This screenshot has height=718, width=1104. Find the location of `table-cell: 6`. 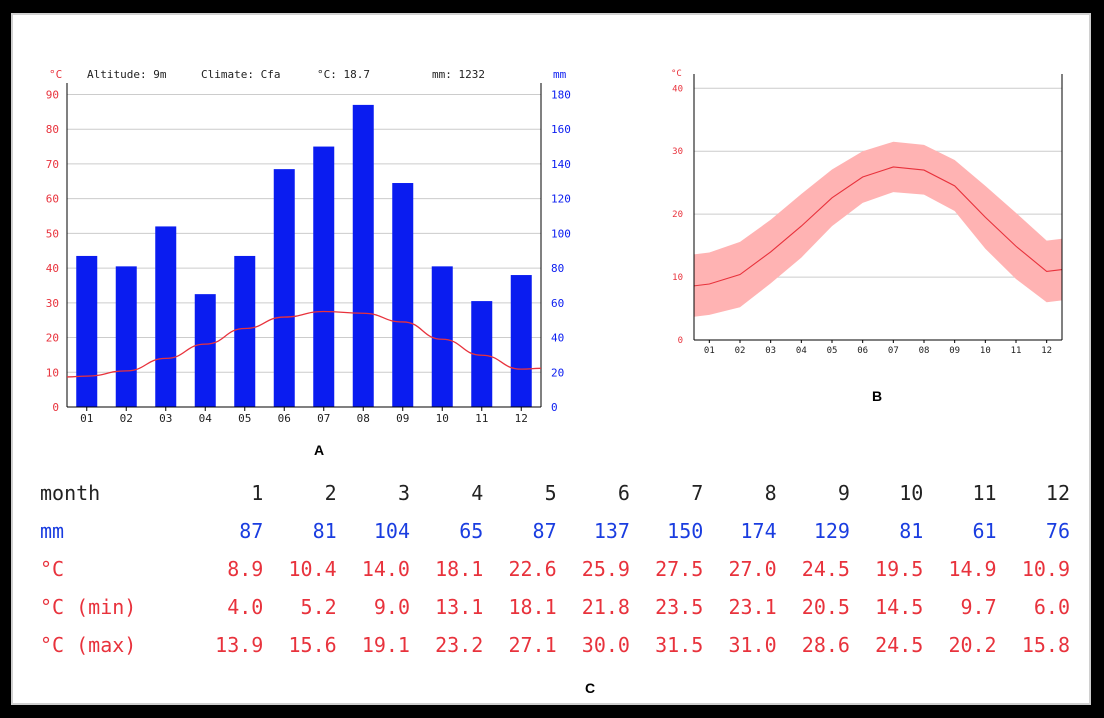

table-cell: 6 is located at coordinates (623, 493).